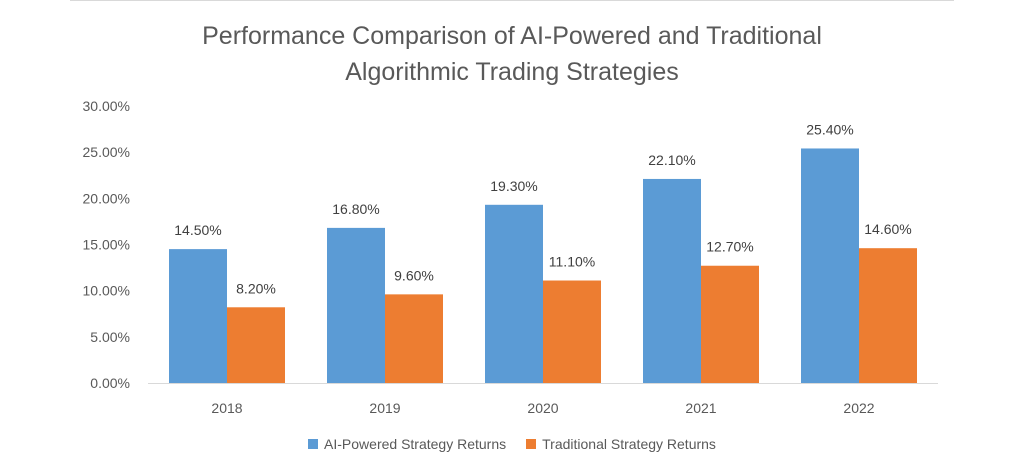 This screenshot has height=474, width=1024. I want to click on data-label: 14.60%, so click(887, 229).